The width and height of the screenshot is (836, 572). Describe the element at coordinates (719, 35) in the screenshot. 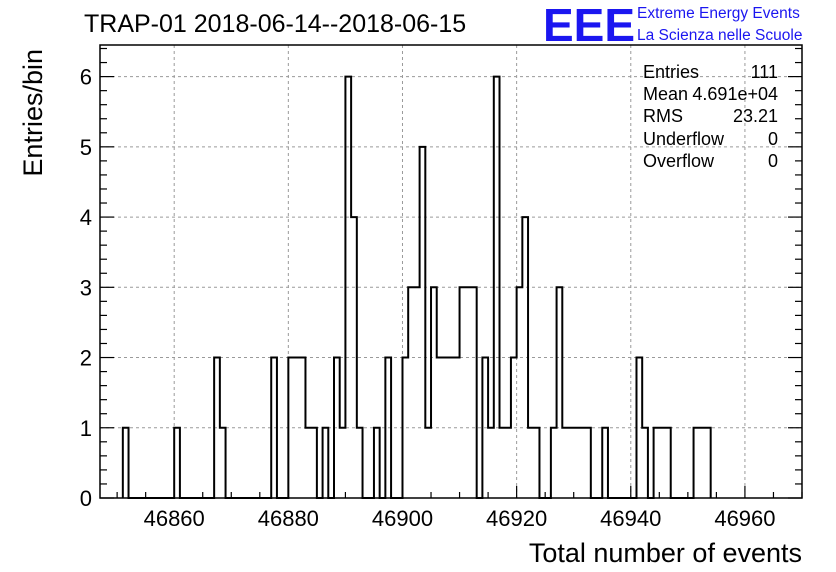

I see `logo-line-2: La Scienza nelle Scuole` at that location.